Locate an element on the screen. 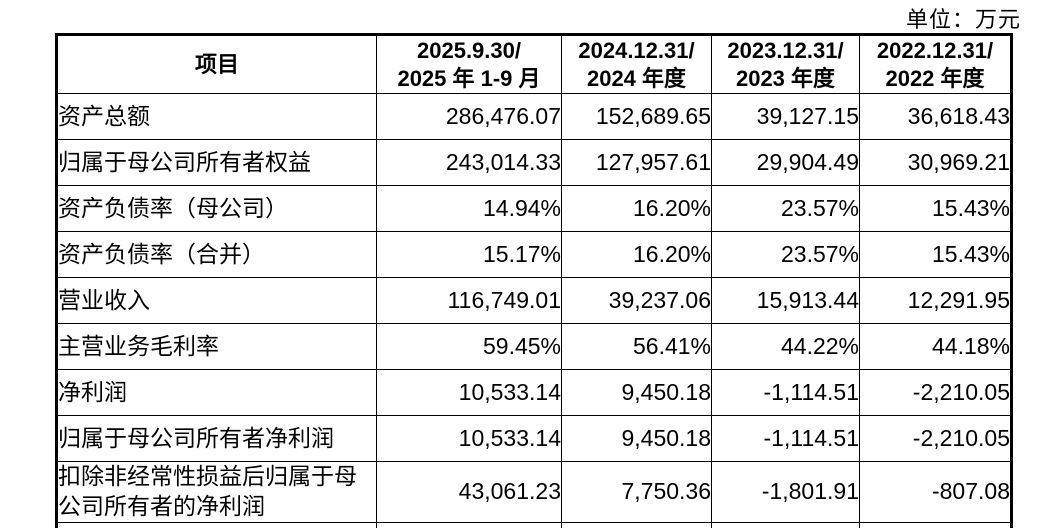 The height and width of the screenshot is (528, 1037). cell-value: -1,801.91 is located at coordinates (785, 492).